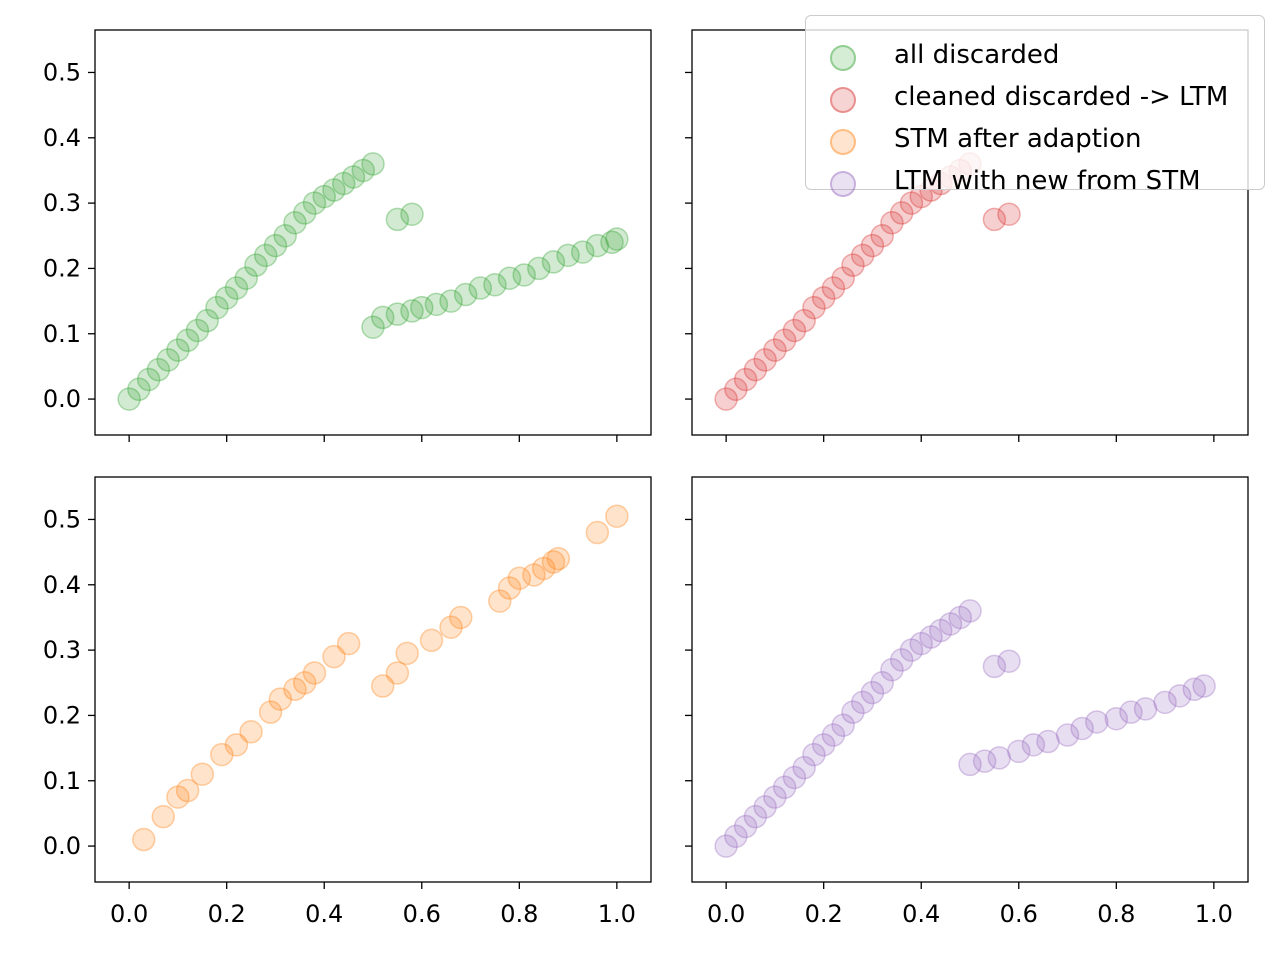 This screenshot has height=960, width=1280. What do you see at coordinates (324, 914) in the screenshot?
I see `x-tick-label: 0.4` at bounding box center [324, 914].